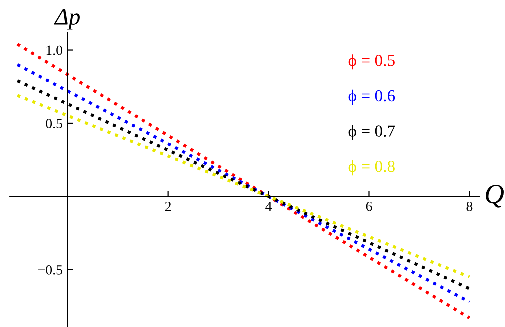 The image size is (505, 327). Describe the element at coordinates (469, 207) in the screenshot. I see `x-tick-label: 8` at that location.